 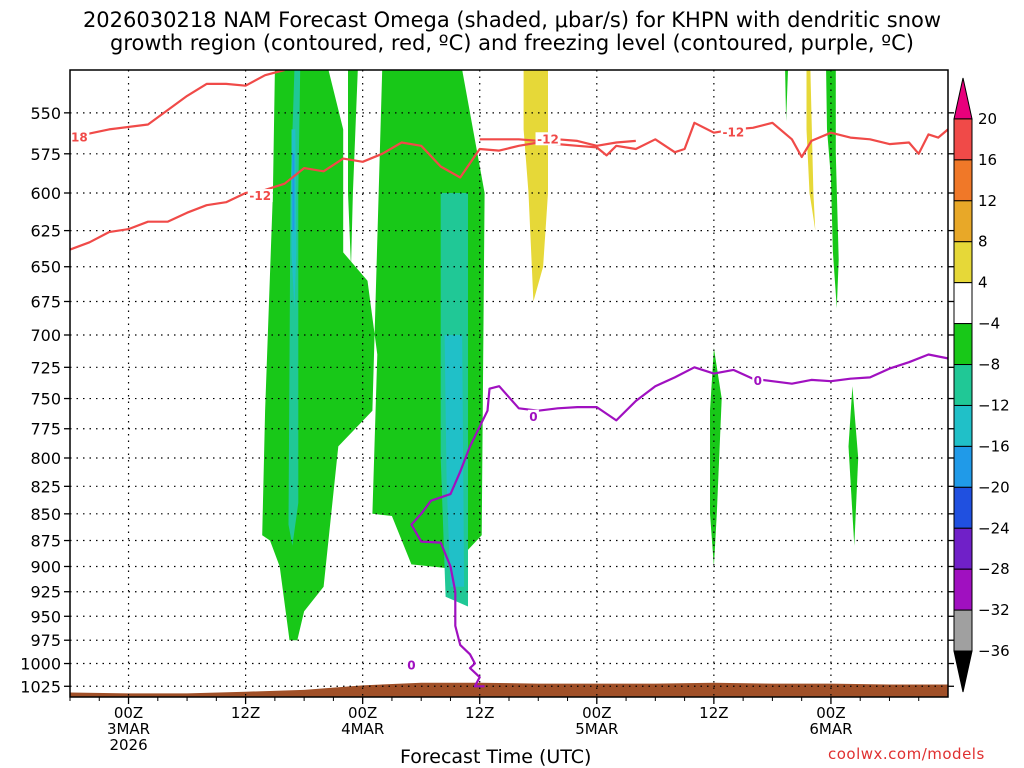 I want to click on y-tick-label-1025: 1025, so click(x=40, y=686).